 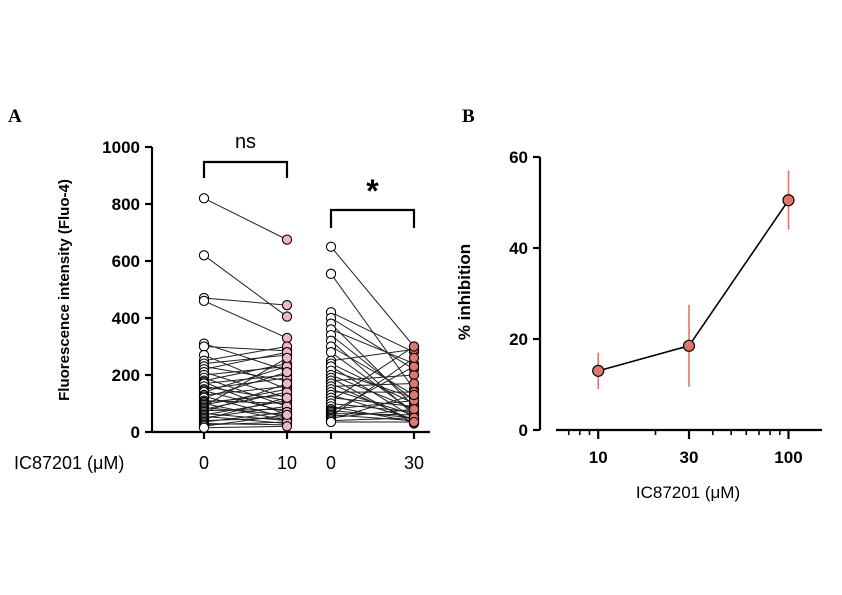 What do you see at coordinates (135, 432) in the screenshot?
I see `panel-a-y-tick-label: 0` at bounding box center [135, 432].